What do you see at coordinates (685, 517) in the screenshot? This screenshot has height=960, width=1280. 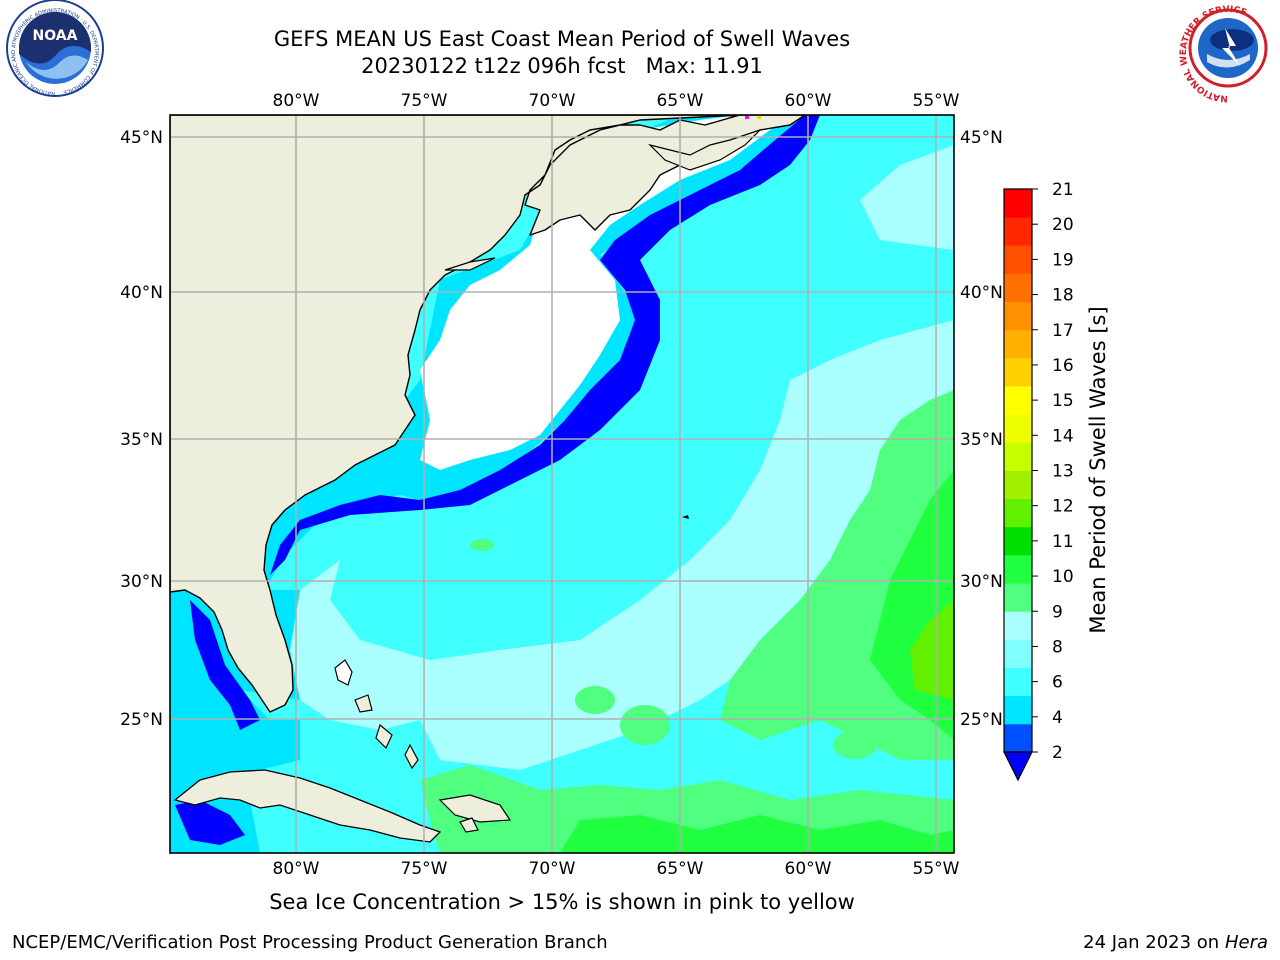 I see `bermuda` at bounding box center [685, 517].